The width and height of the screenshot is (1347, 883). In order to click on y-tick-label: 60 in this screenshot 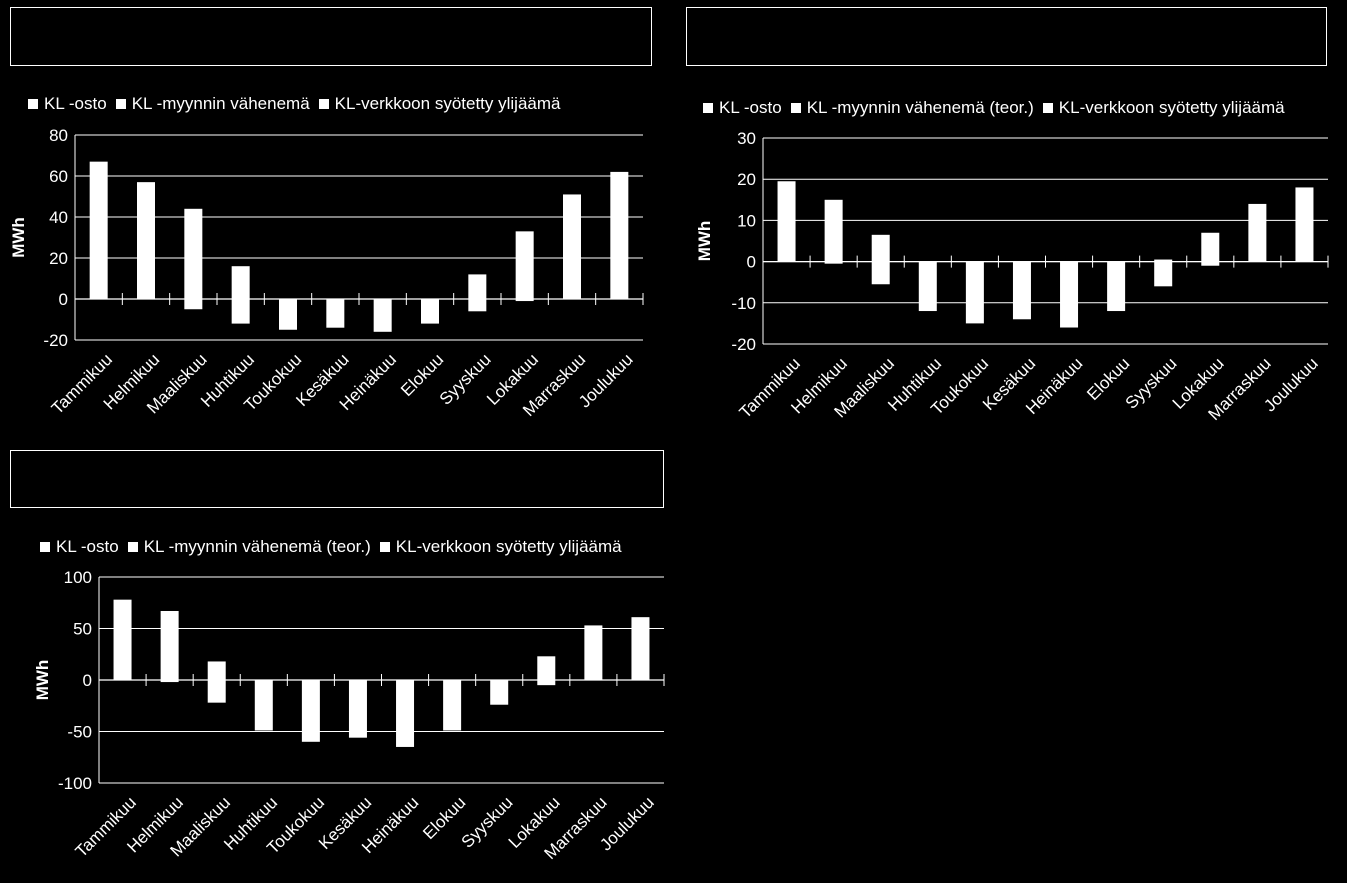, I will do `click(58, 176)`.